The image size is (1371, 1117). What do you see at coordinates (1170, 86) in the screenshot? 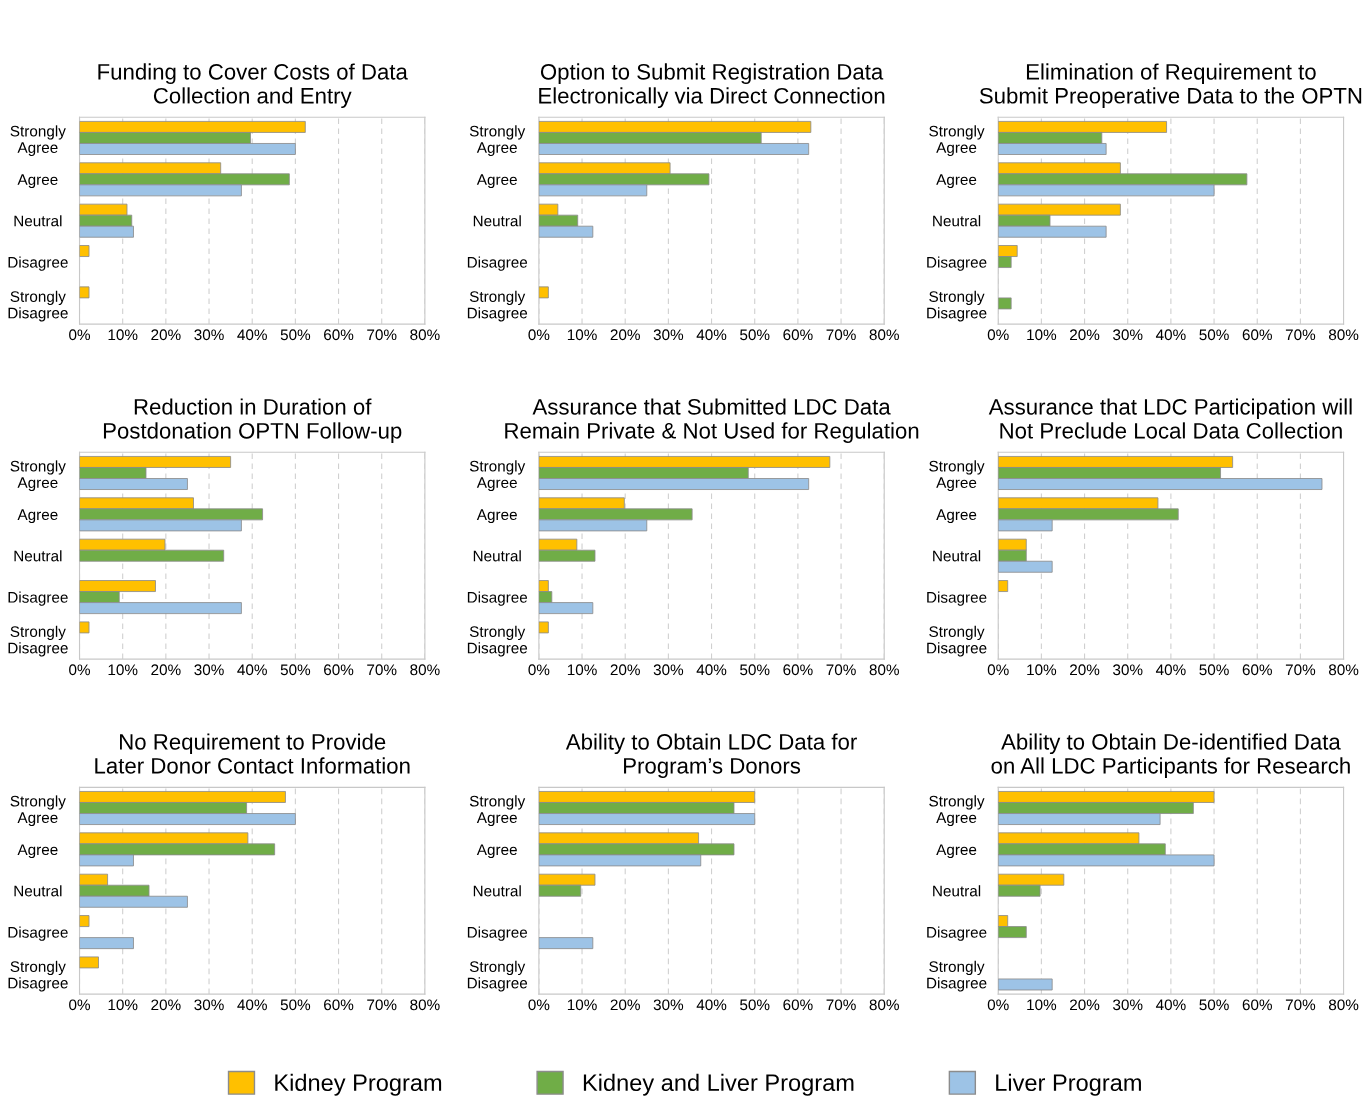
I see `chart-title: Elimination of Requirement to Submit Preoperative Data to the OPTN` at bounding box center [1170, 86].